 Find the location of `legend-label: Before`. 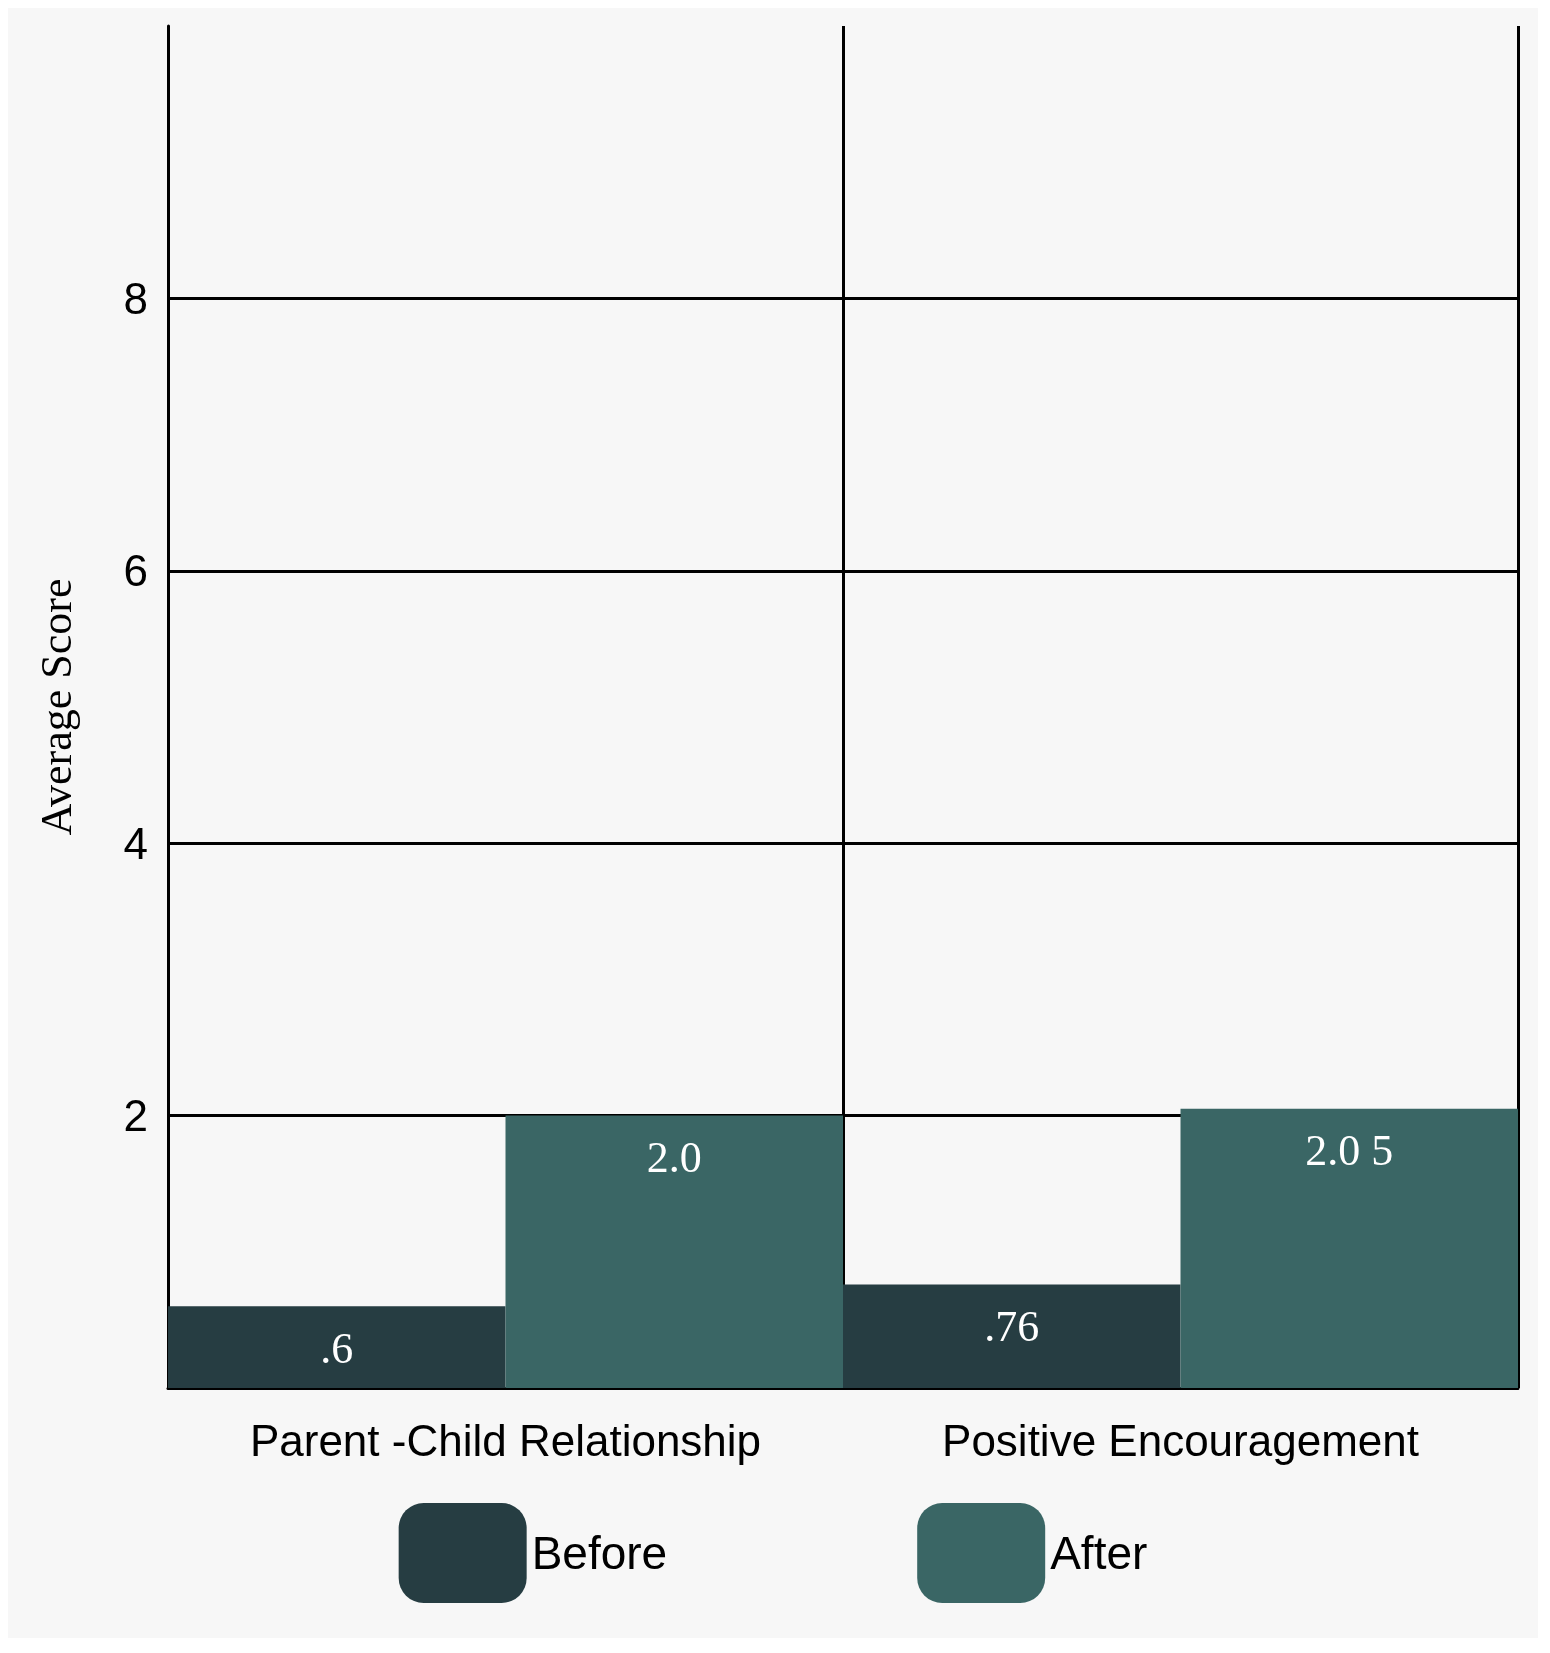

legend-label: Before is located at coordinates (599, 1553).